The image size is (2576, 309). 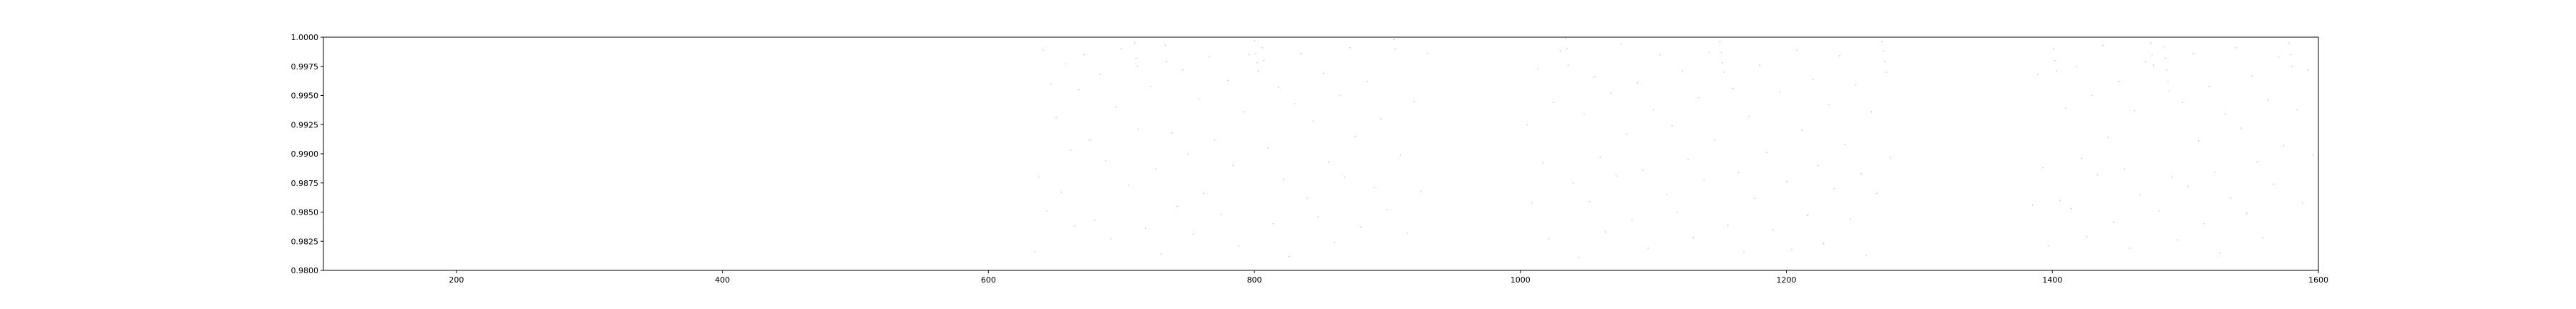 I want to click on y-tick-label: 1.0000, so click(x=305, y=37).